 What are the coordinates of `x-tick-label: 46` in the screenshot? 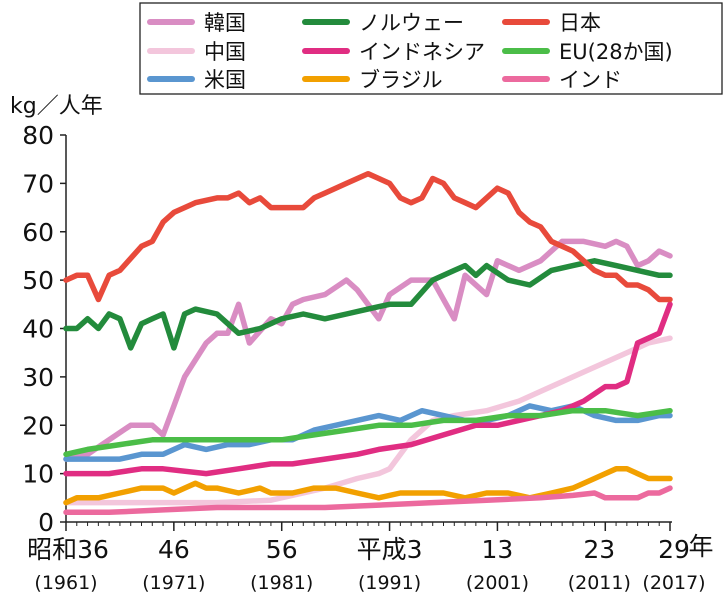 It's located at (174, 549).